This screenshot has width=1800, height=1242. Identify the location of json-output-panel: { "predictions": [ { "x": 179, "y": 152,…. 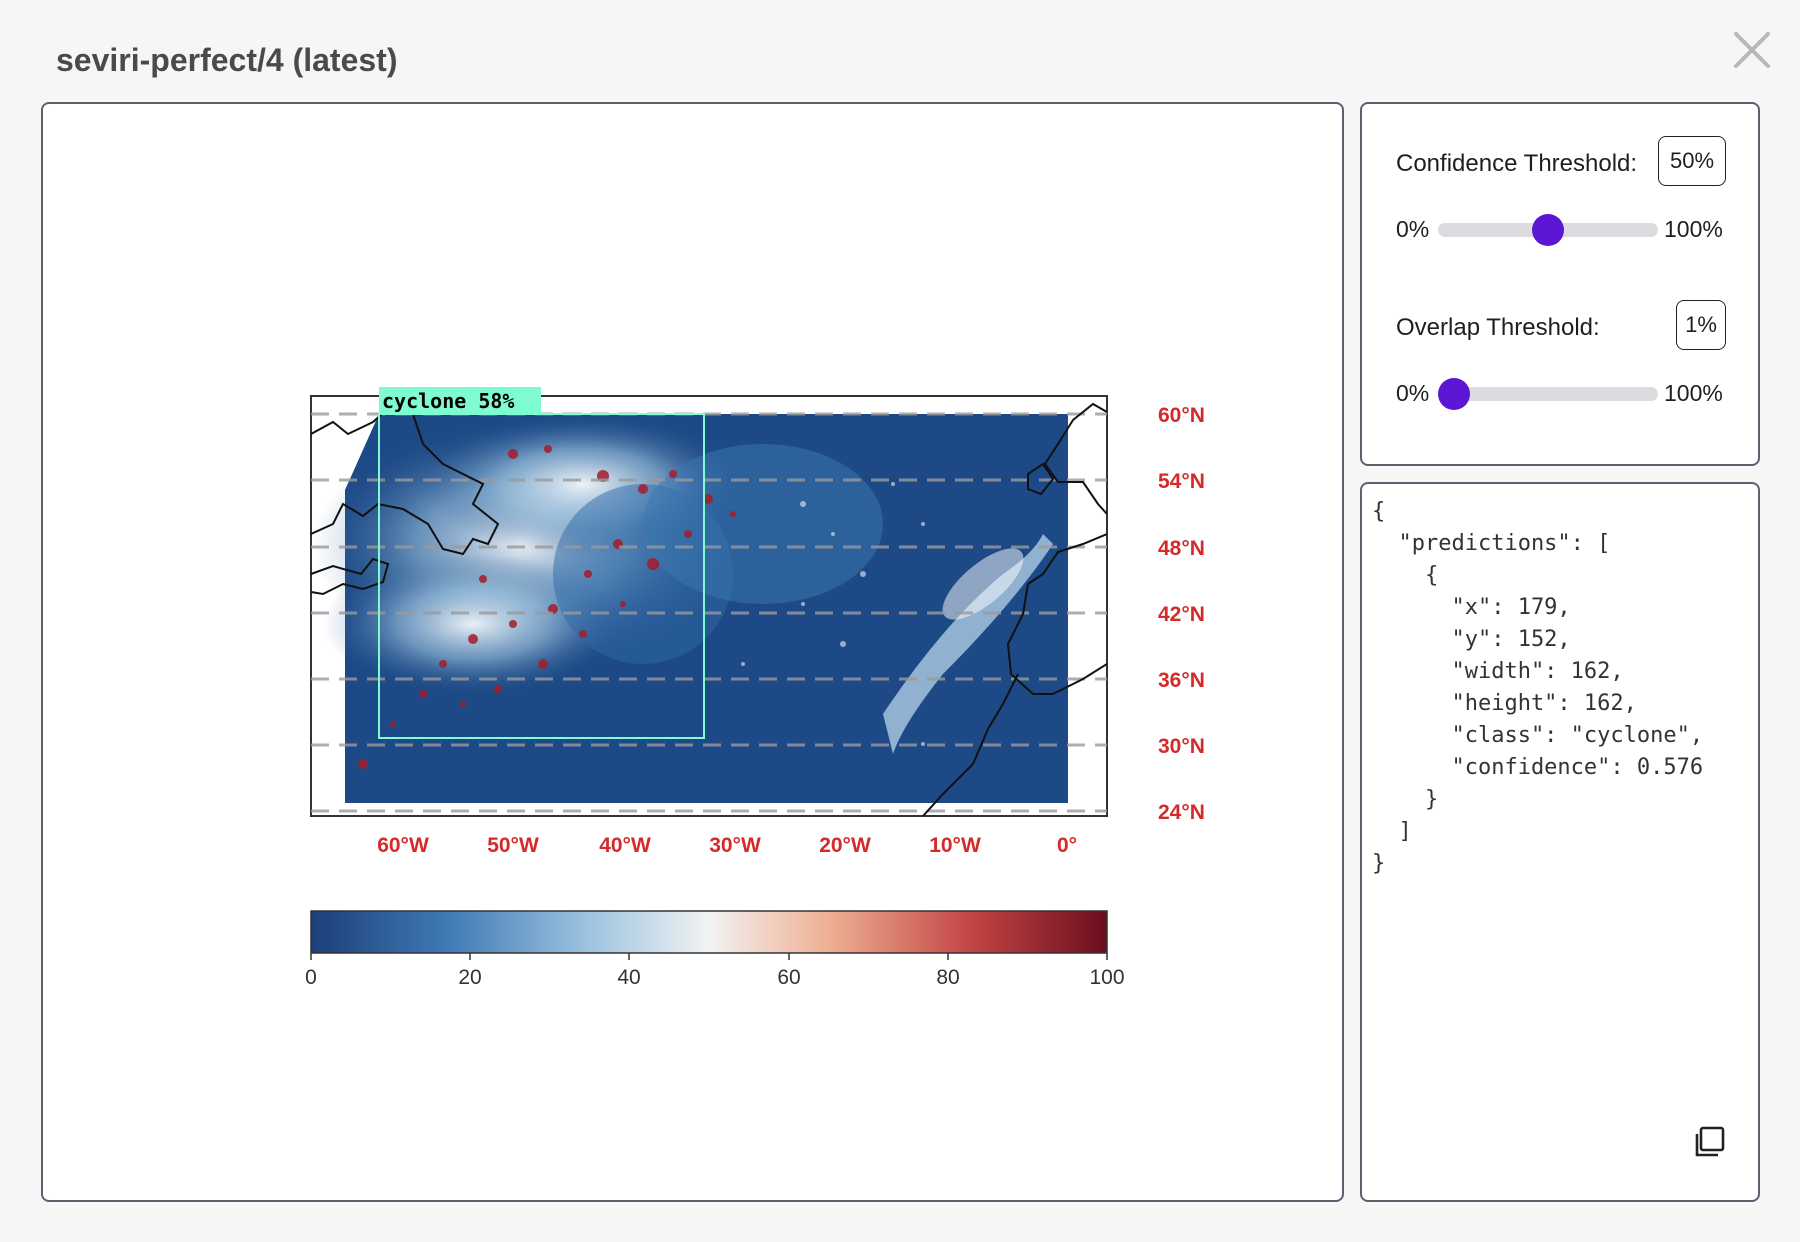
(1560, 842).